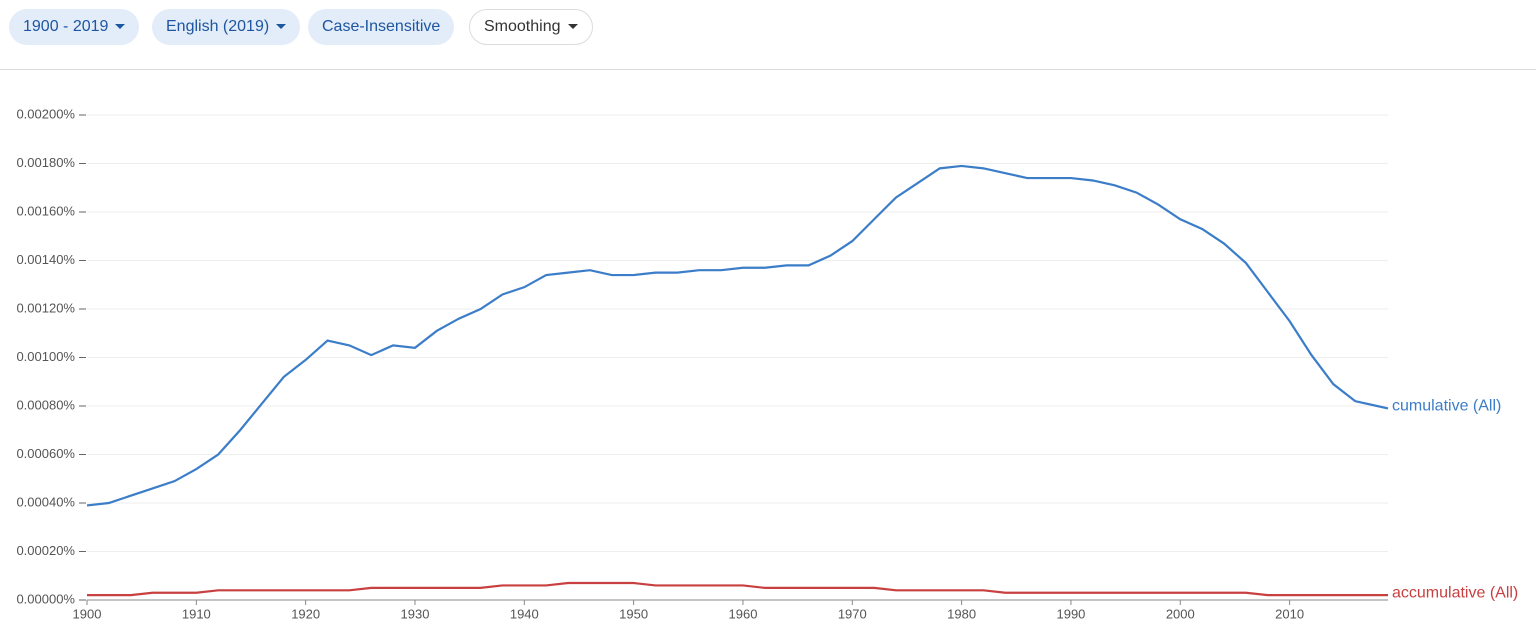 Image resolution: width=1536 pixels, height=624 pixels. I want to click on y-tick-label: 0.00120%, so click(45, 307).